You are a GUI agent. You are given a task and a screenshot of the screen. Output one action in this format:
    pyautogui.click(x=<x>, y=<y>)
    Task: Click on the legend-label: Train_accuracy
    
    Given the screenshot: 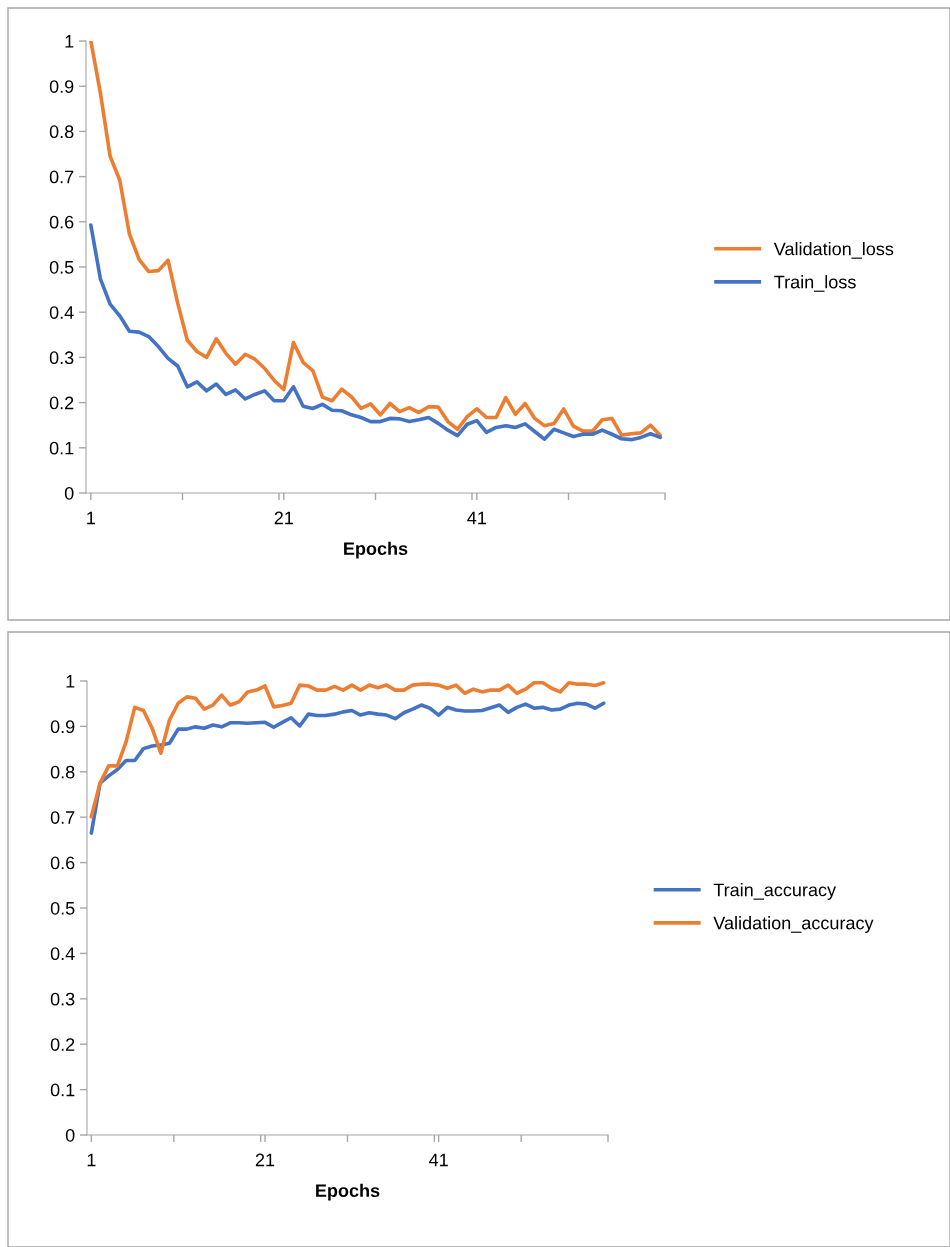 What is the action you would take?
    pyautogui.click(x=774, y=891)
    